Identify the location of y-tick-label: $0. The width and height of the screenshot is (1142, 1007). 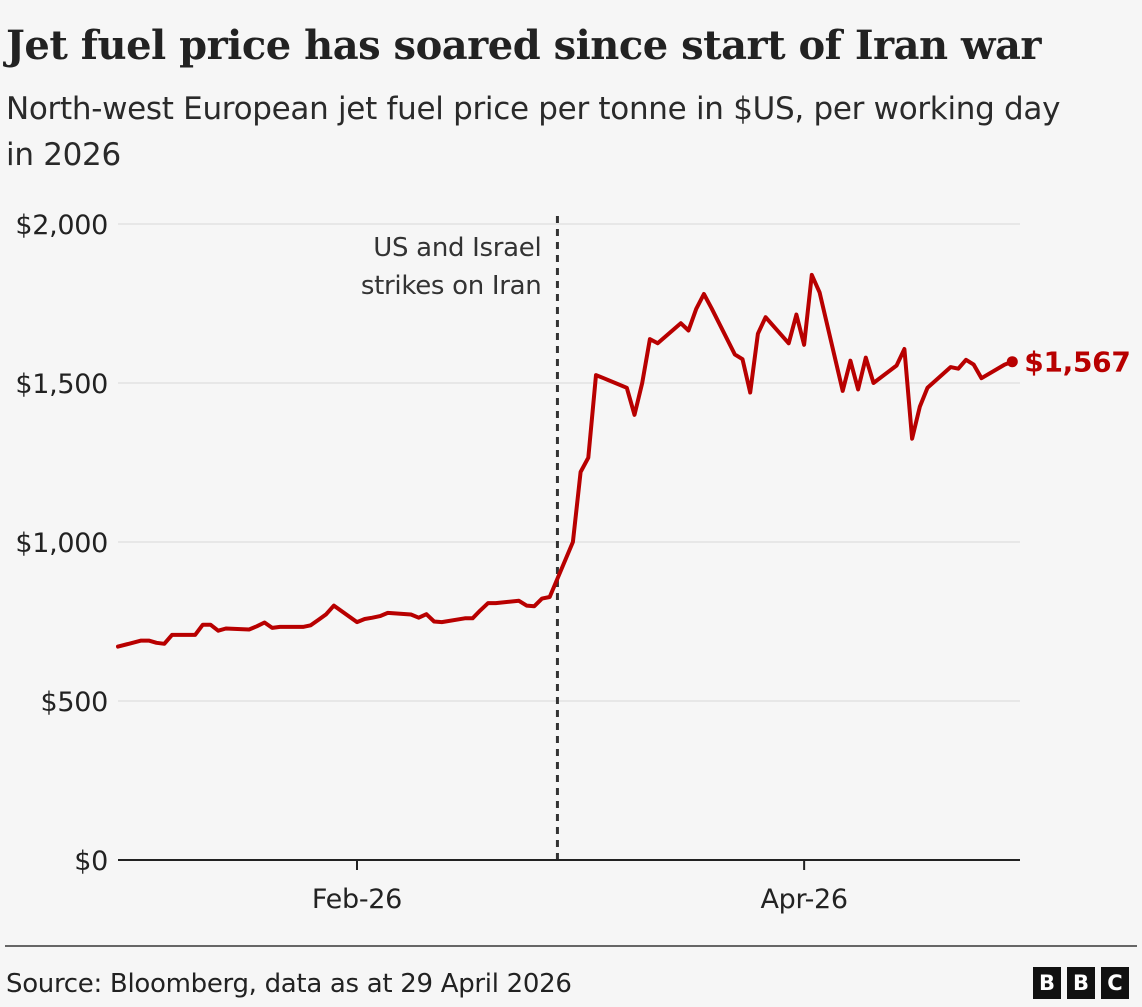
(91, 861).